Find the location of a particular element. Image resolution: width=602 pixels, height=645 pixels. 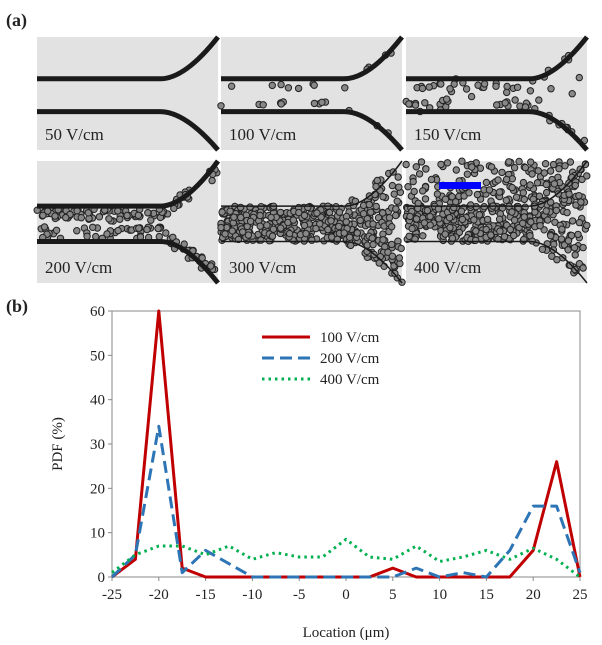

x-tick-label: -10 is located at coordinates (252, 595).